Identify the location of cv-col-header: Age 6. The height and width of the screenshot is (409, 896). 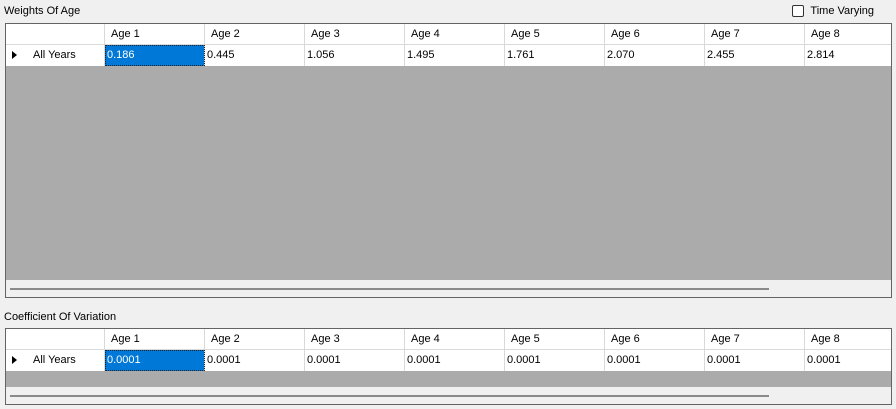
(655, 339).